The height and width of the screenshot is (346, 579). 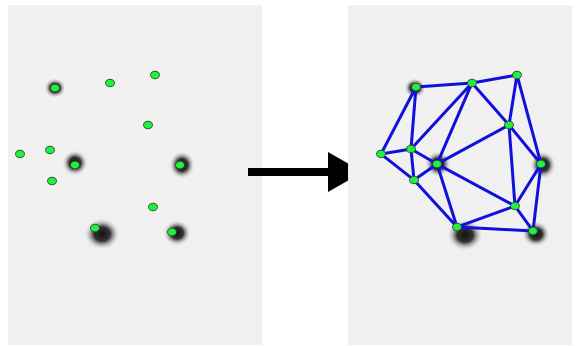 What do you see at coordinates (345, 172) in the screenshot?
I see `arrow-head` at bounding box center [345, 172].